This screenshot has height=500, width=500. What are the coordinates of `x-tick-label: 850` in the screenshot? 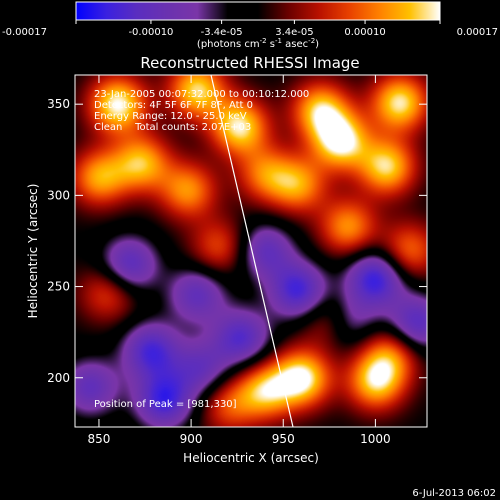 It's located at (99, 439).